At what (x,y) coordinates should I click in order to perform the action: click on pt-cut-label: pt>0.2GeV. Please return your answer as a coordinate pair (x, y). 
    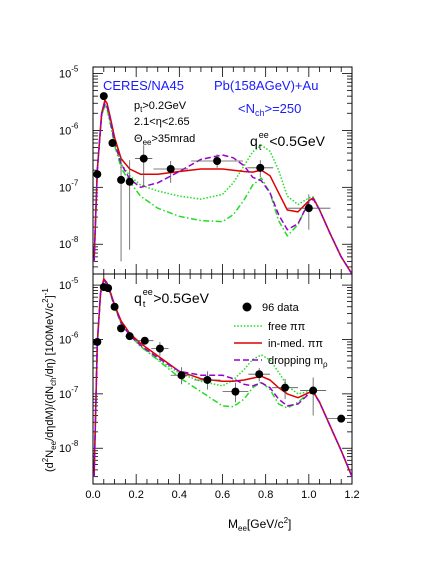
    Looking at the image, I should click on (160, 107).